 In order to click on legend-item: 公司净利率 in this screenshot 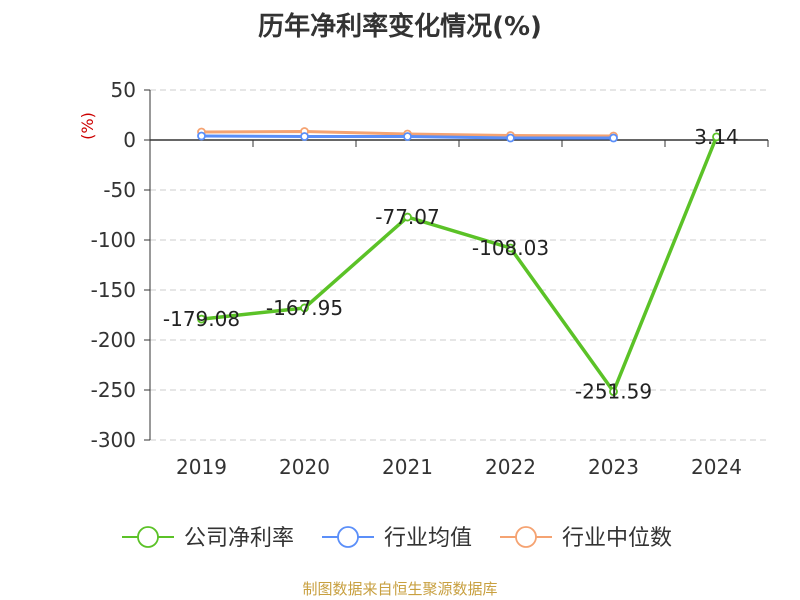, I will do `click(208, 538)`.